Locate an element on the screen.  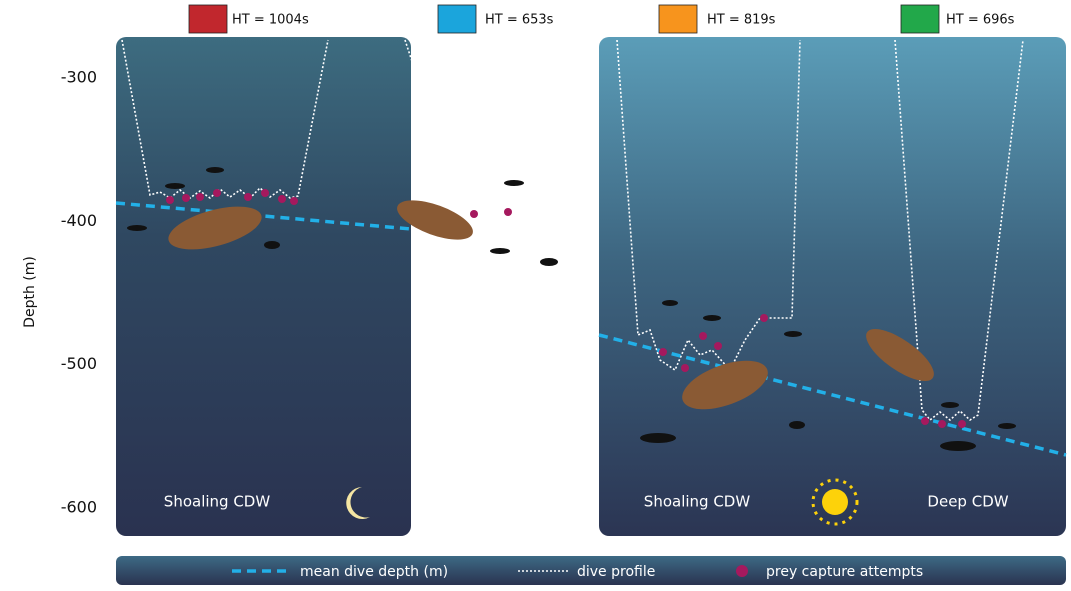
legend-label: HT = 1004s is located at coordinates (270, 20).